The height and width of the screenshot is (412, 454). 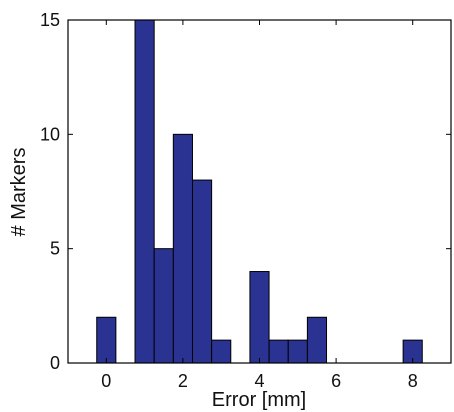 What do you see at coordinates (183, 381) in the screenshot?
I see `x-tick-label-1: 2` at bounding box center [183, 381].